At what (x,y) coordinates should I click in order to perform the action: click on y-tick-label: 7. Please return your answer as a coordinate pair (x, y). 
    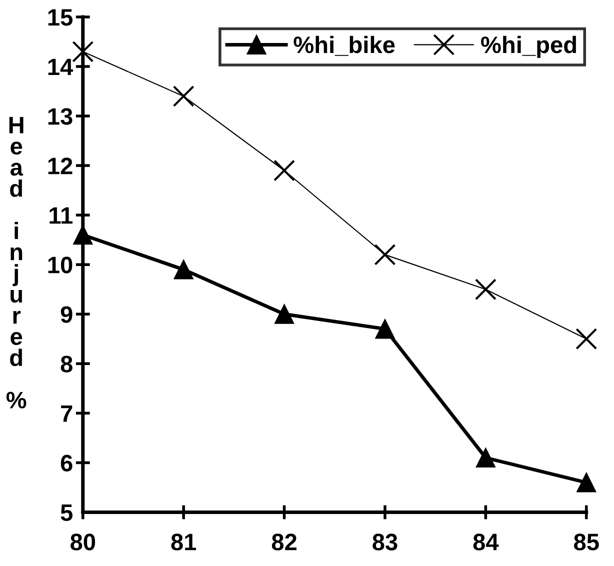
    Looking at the image, I should click on (66, 413).